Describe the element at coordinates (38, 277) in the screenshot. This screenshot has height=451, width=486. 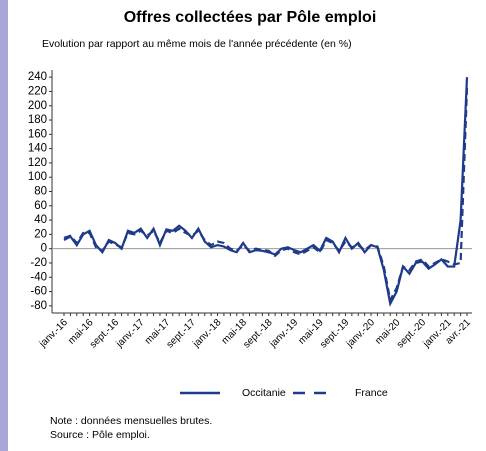
I see `y-tick-label: -40` at that location.